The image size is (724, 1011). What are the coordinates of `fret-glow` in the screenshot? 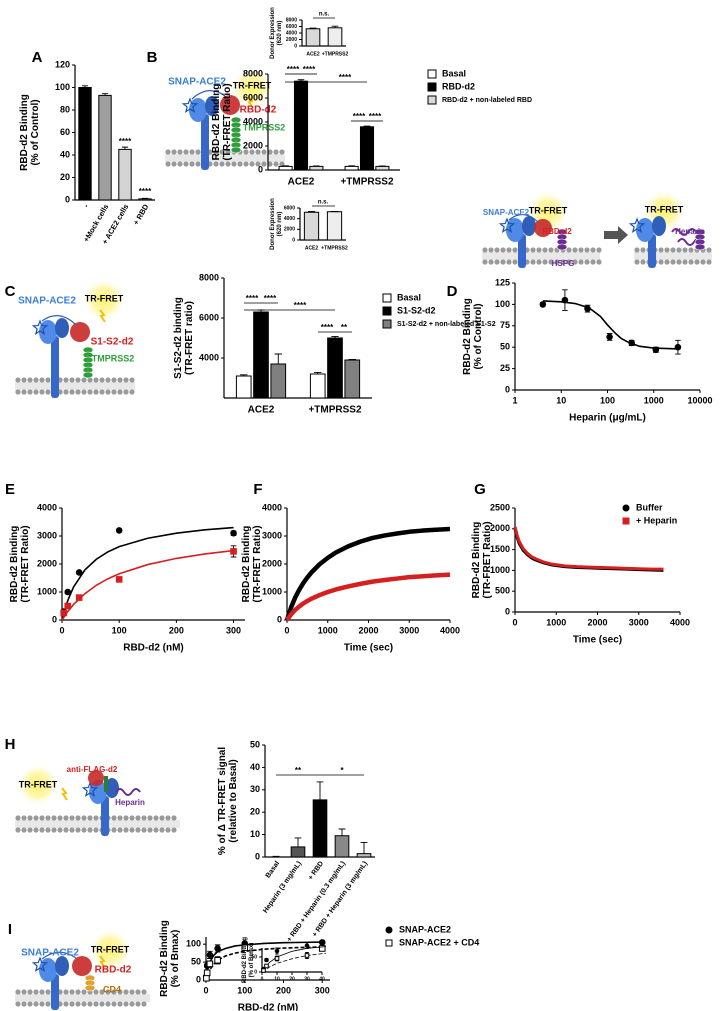 It's located at (252, 88).